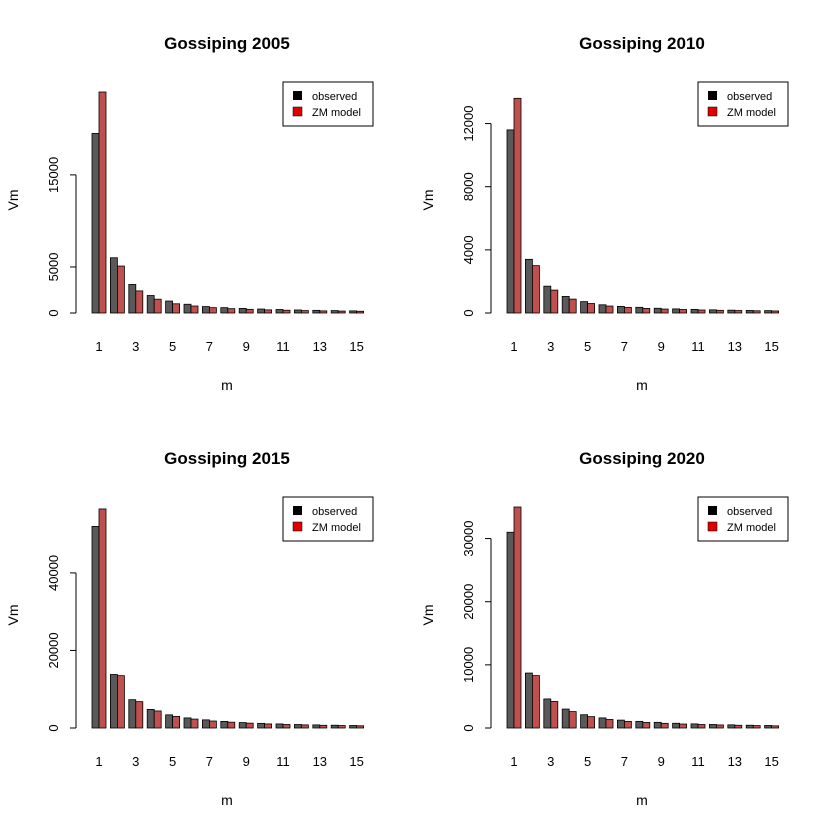 This screenshot has width=830, height=830. What do you see at coordinates (587, 346) in the screenshot?
I see `x-tick-label: 5` at bounding box center [587, 346].